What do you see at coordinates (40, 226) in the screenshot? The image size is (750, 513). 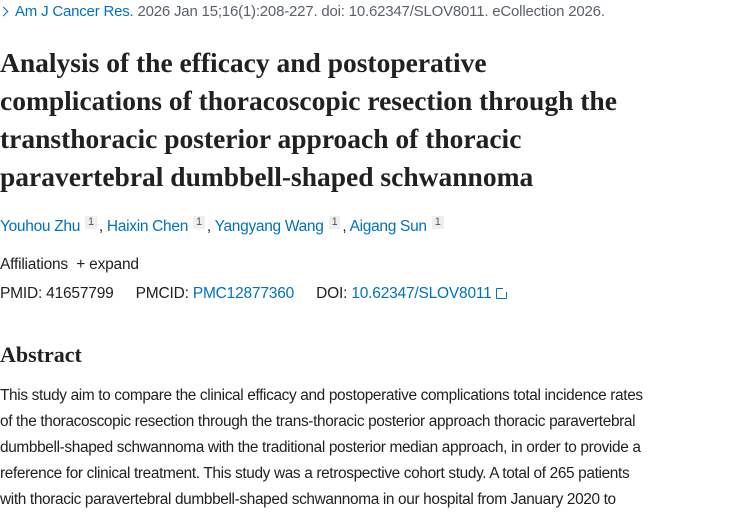 I see `author-link: Youhou Zhu` at bounding box center [40, 226].